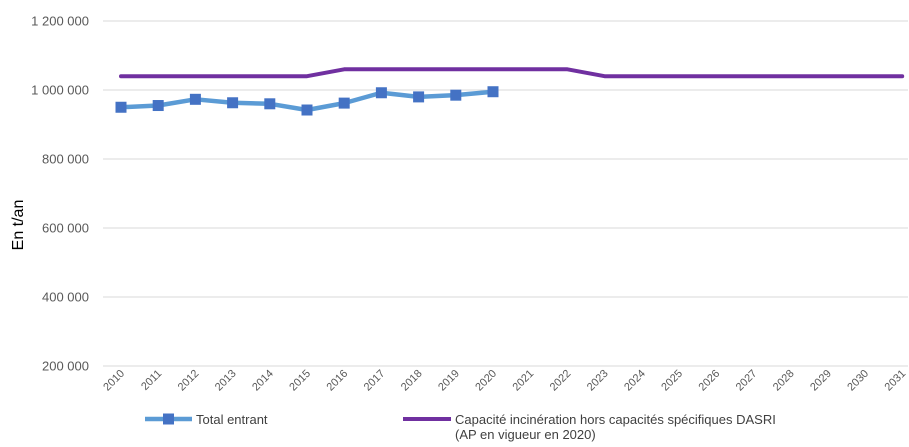 This screenshot has width=909, height=447. I want to click on legend-label-total: Total entrant, so click(232, 419).